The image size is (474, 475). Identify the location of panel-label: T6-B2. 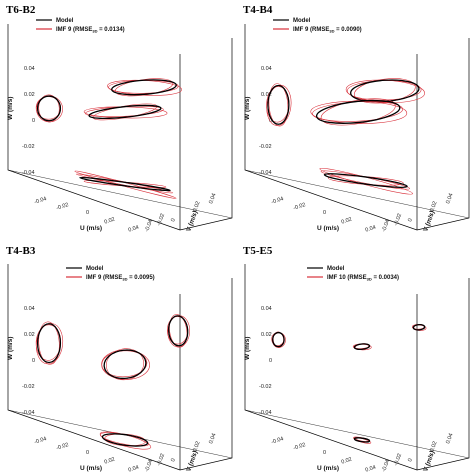
(21, 10).